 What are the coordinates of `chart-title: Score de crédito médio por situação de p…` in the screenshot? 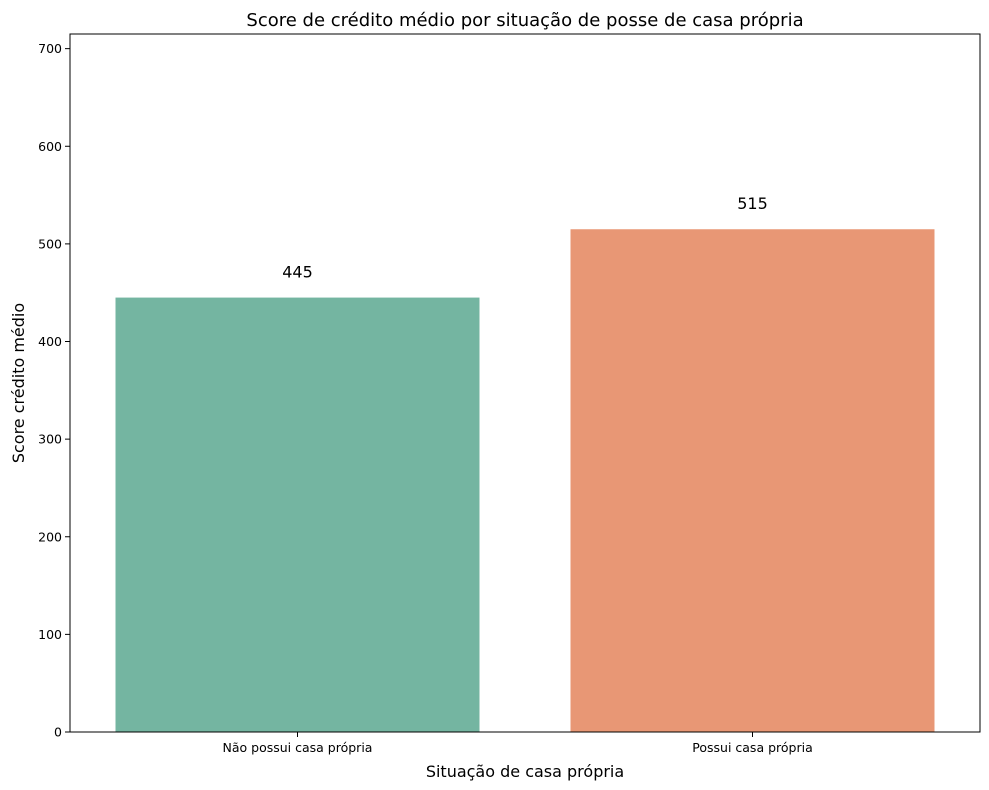 It's located at (524, 20).